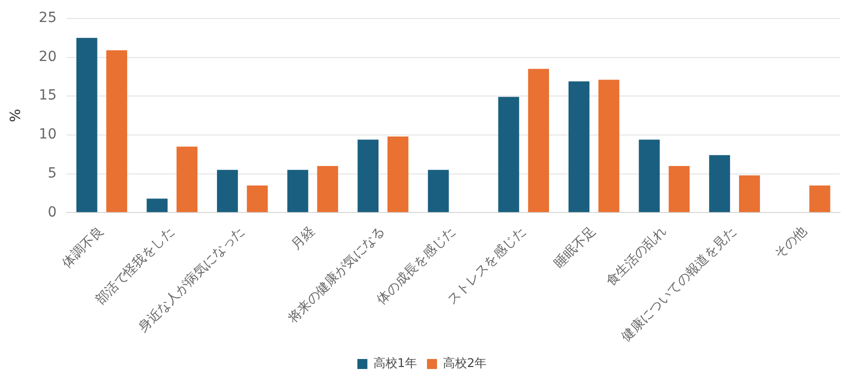 This screenshot has width=850, height=382. What do you see at coordinates (47, 18) in the screenshot?
I see `y-tick-label: 25` at bounding box center [47, 18].